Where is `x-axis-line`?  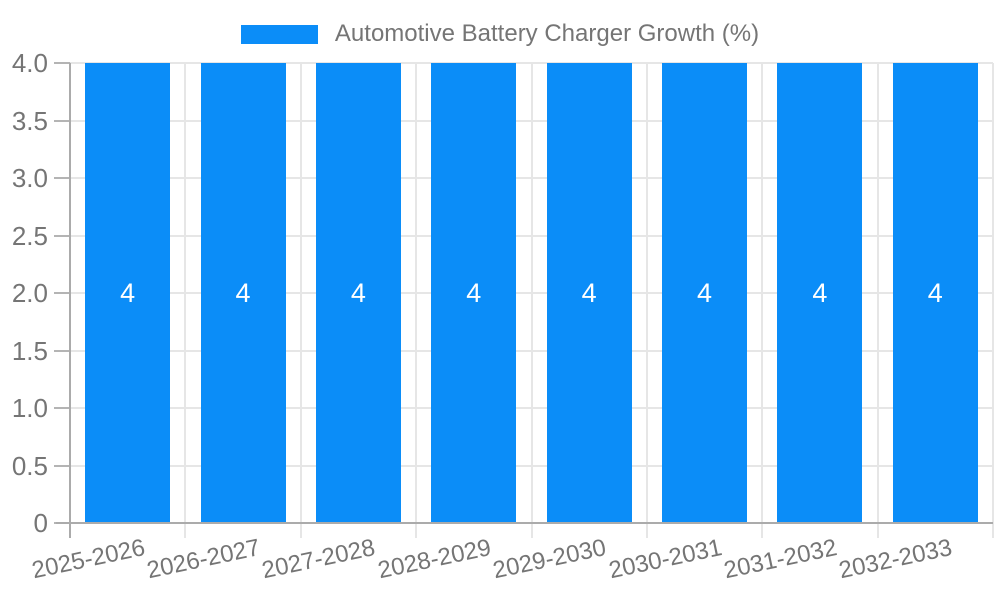 x-axis-line is located at coordinates (524, 523).